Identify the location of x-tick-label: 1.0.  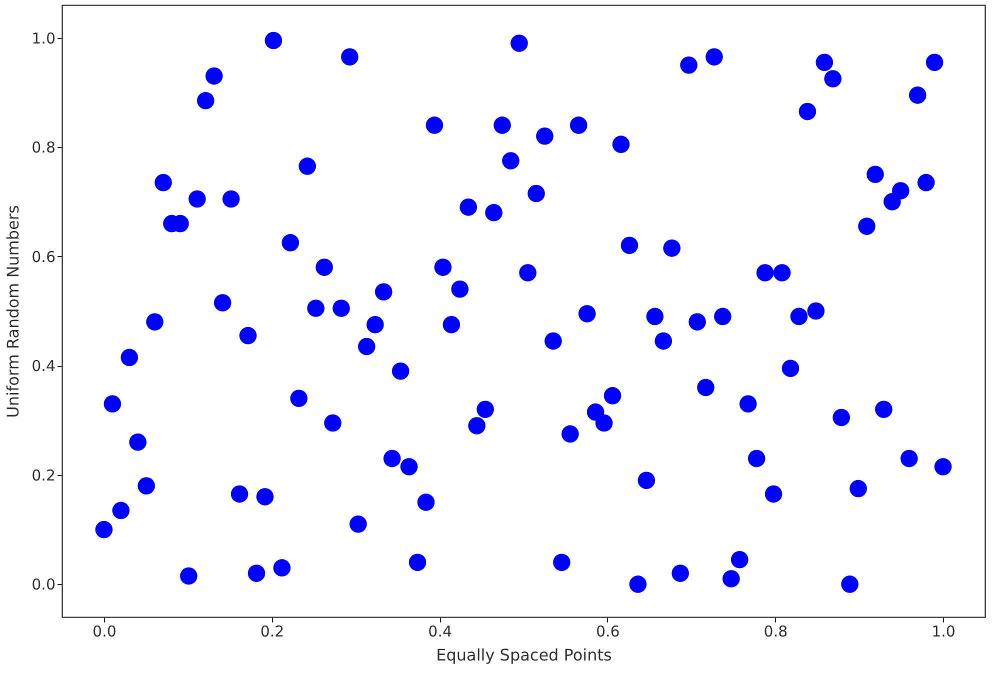
(944, 631).